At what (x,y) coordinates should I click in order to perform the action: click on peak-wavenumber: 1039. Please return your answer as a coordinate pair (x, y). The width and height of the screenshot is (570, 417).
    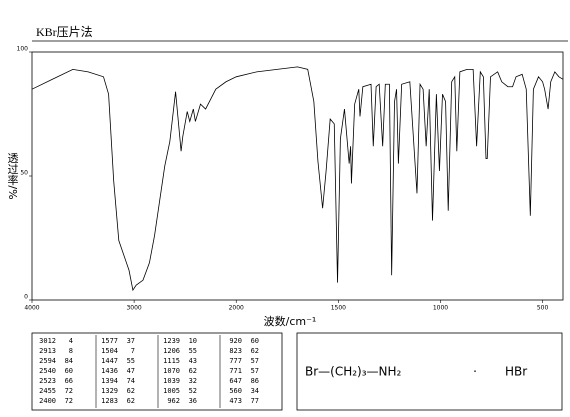
    Looking at the image, I should click on (171, 381).